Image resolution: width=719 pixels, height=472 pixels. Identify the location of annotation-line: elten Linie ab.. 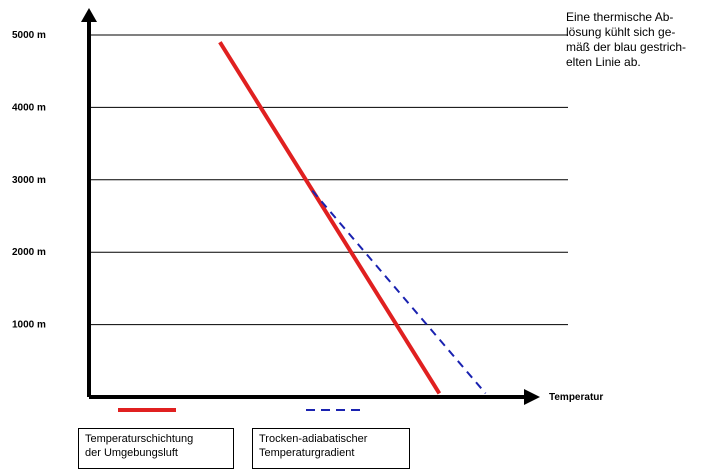
(603, 62).